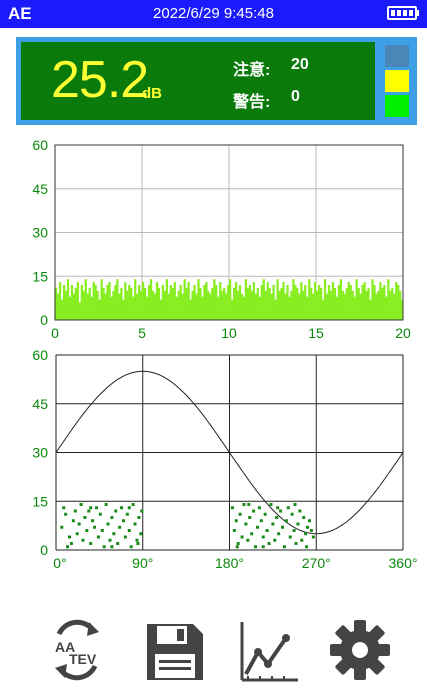 The image size is (427, 692). Describe the element at coordinates (397, 56) in the screenshot. I see `level-idle-indicator` at that location.